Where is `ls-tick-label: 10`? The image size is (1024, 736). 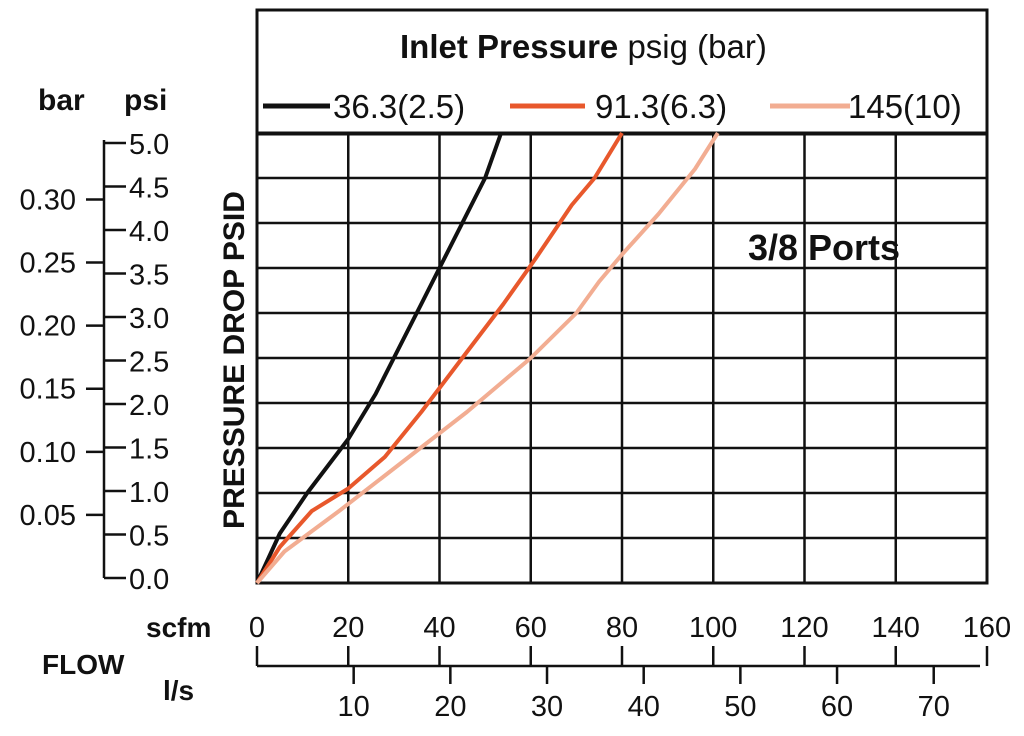 ls-tick-label: 10 is located at coordinates (354, 707).